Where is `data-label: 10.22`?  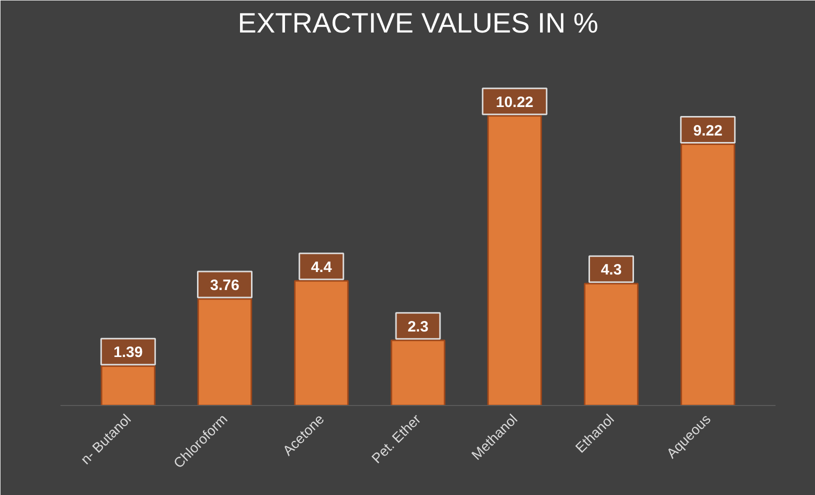
data-label: 10.22 is located at coordinates (515, 102).